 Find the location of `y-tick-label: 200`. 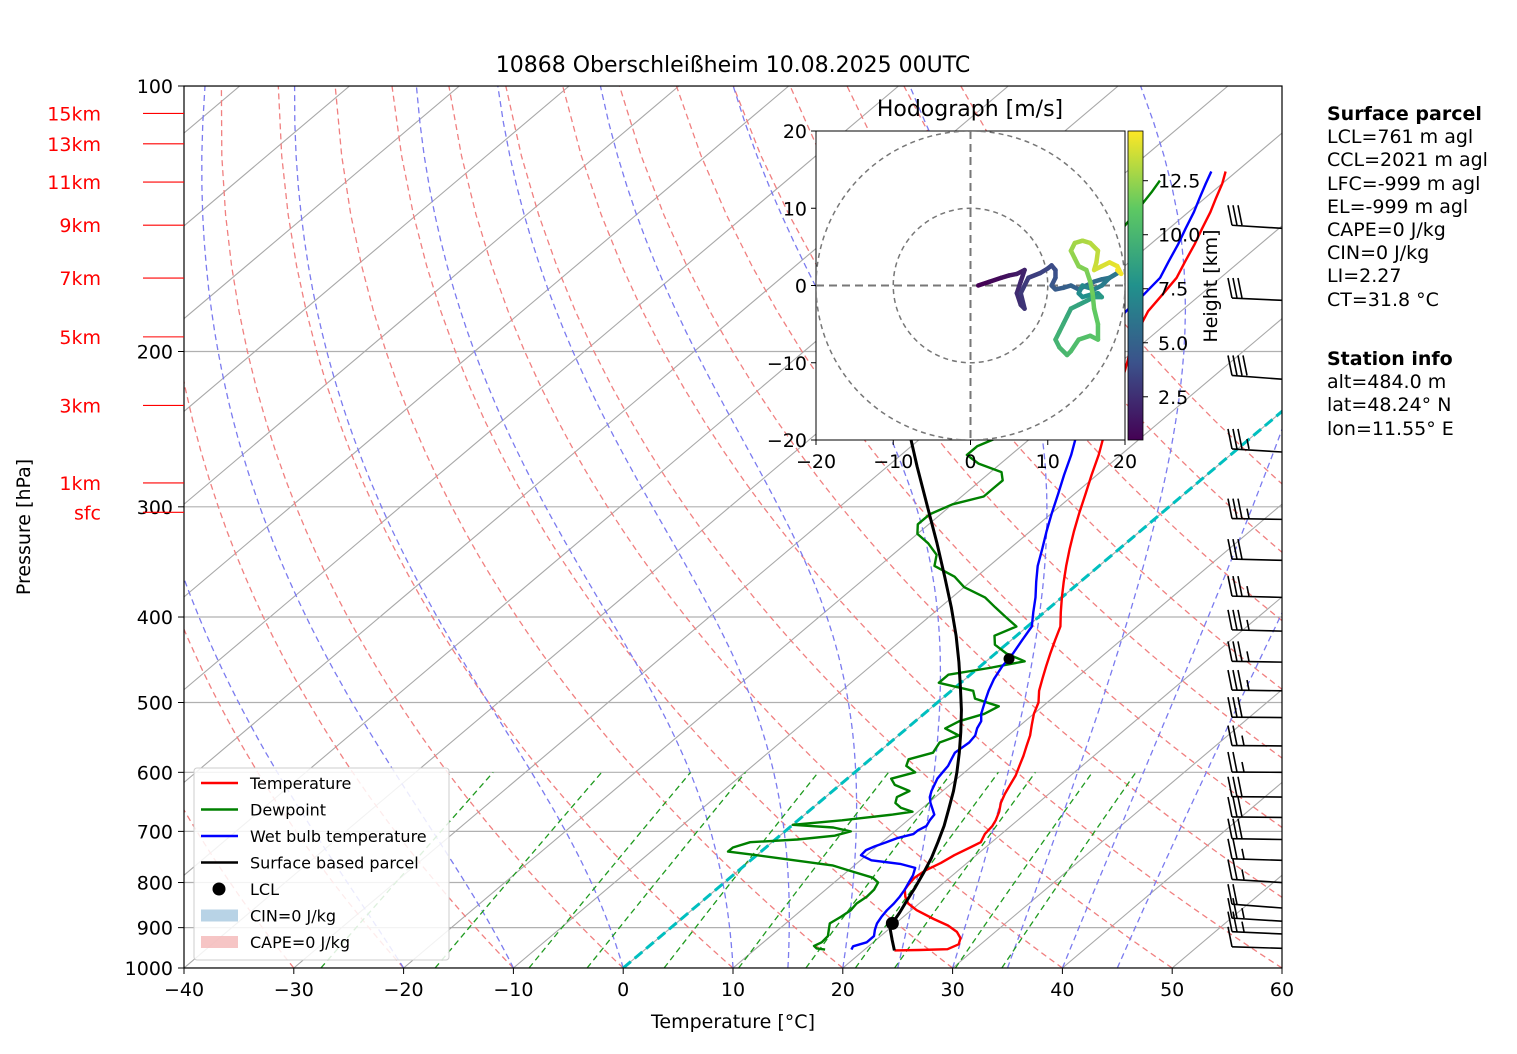

y-tick-label: 200 is located at coordinates (155, 353).